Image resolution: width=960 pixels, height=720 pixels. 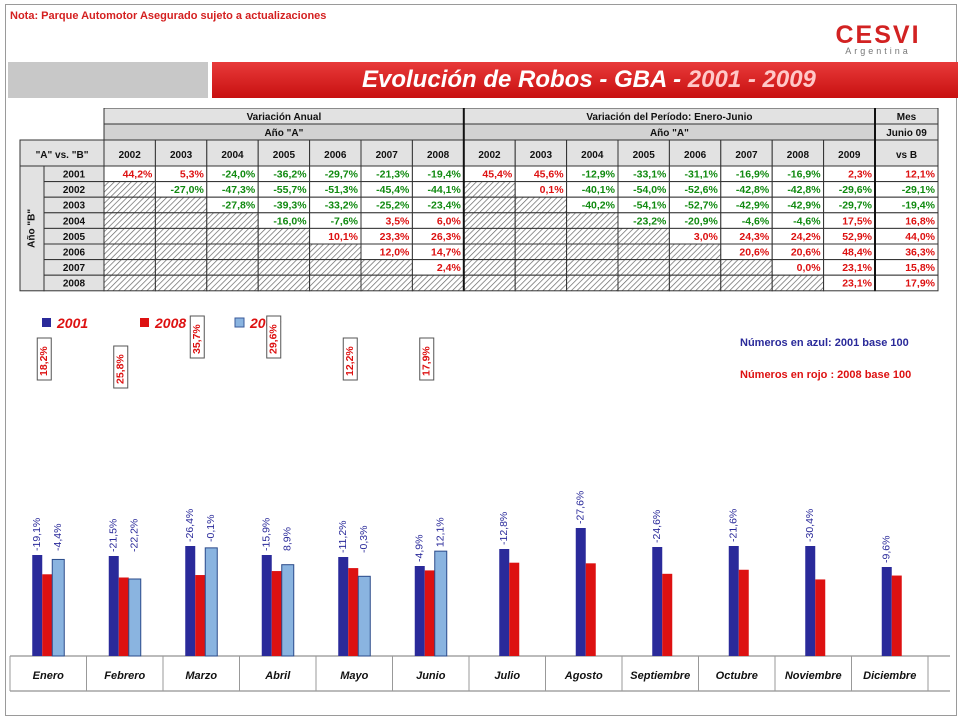 I want to click on var-2009-label: 35,7%, so click(x=197, y=339).